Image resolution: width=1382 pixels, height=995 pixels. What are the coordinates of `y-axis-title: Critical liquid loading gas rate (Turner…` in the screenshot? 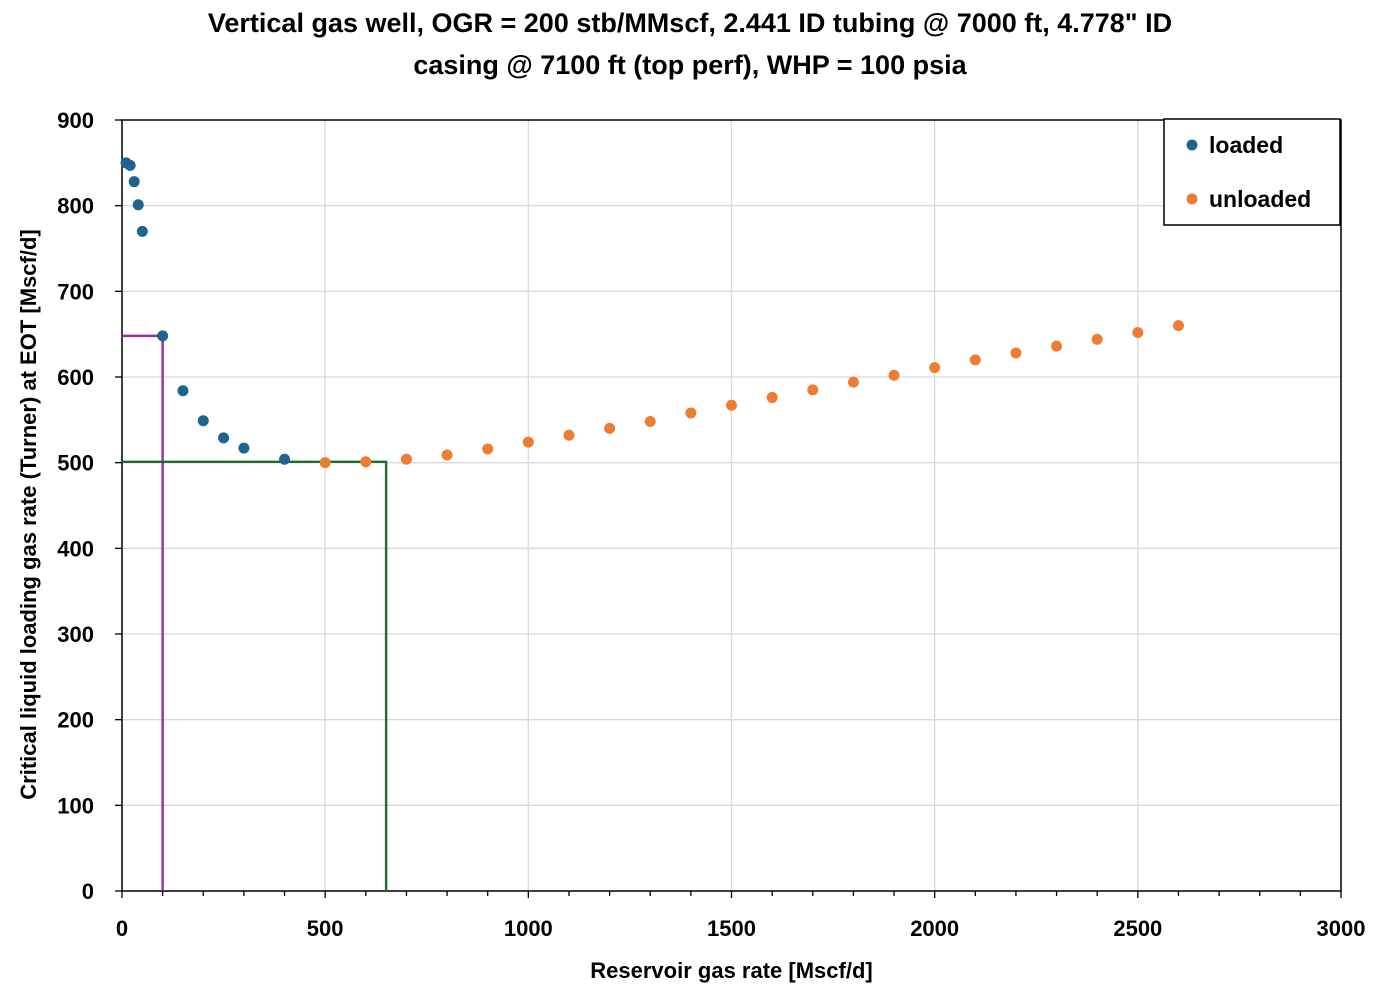 It's located at (28, 514).